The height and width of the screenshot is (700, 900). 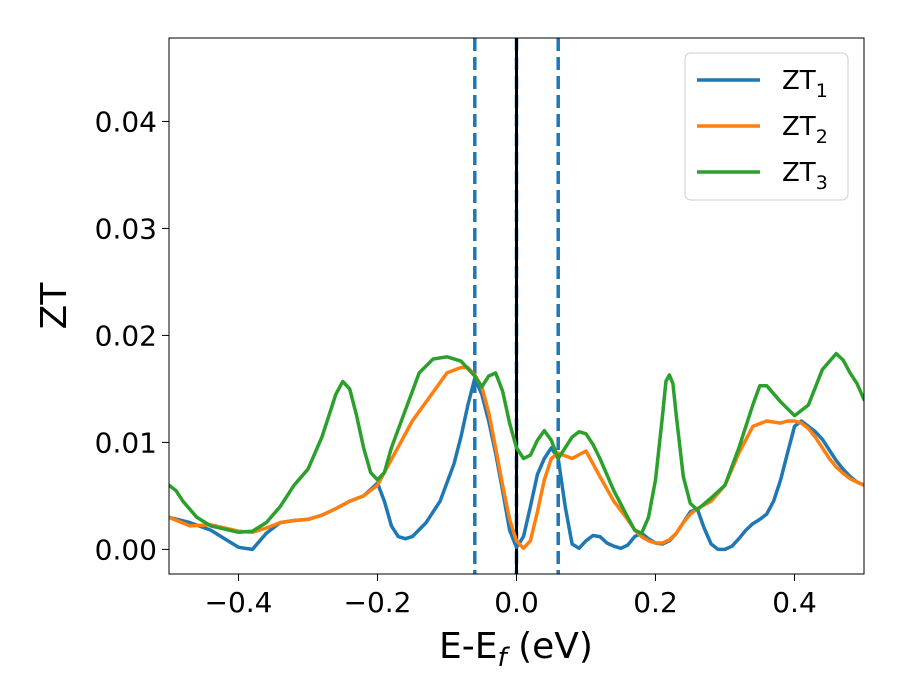 I want to click on x-tick-label: 0.4, so click(x=794, y=602).